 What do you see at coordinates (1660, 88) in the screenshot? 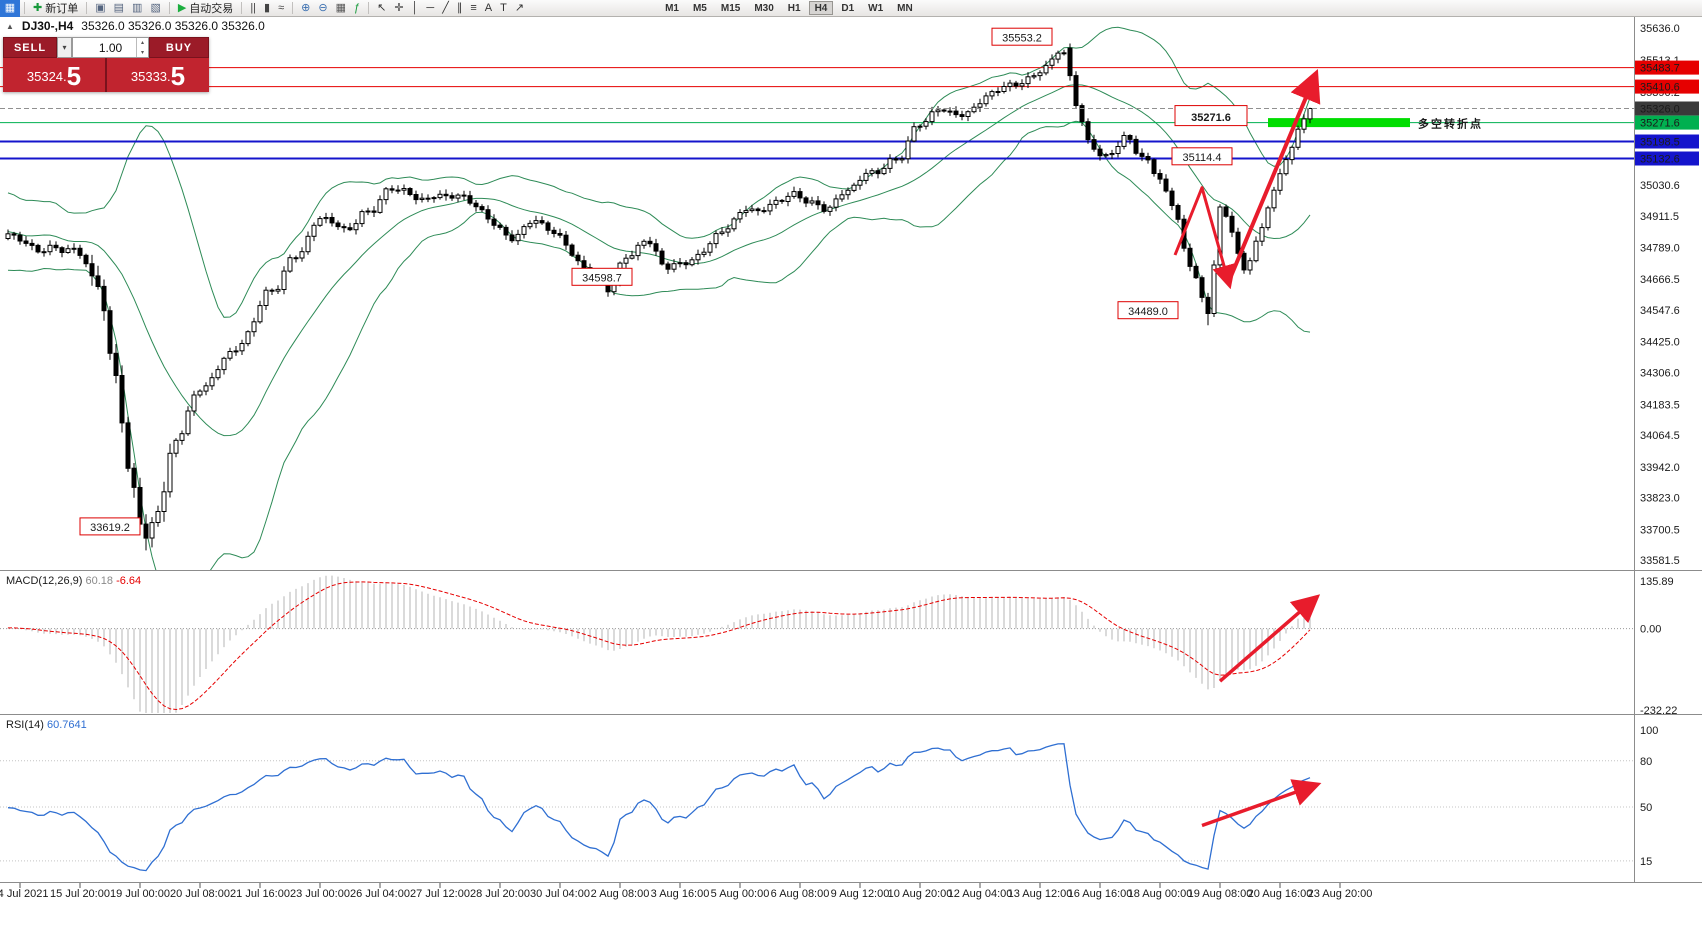
I see `svg-text: 35410.6` at bounding box center [1660, 88].